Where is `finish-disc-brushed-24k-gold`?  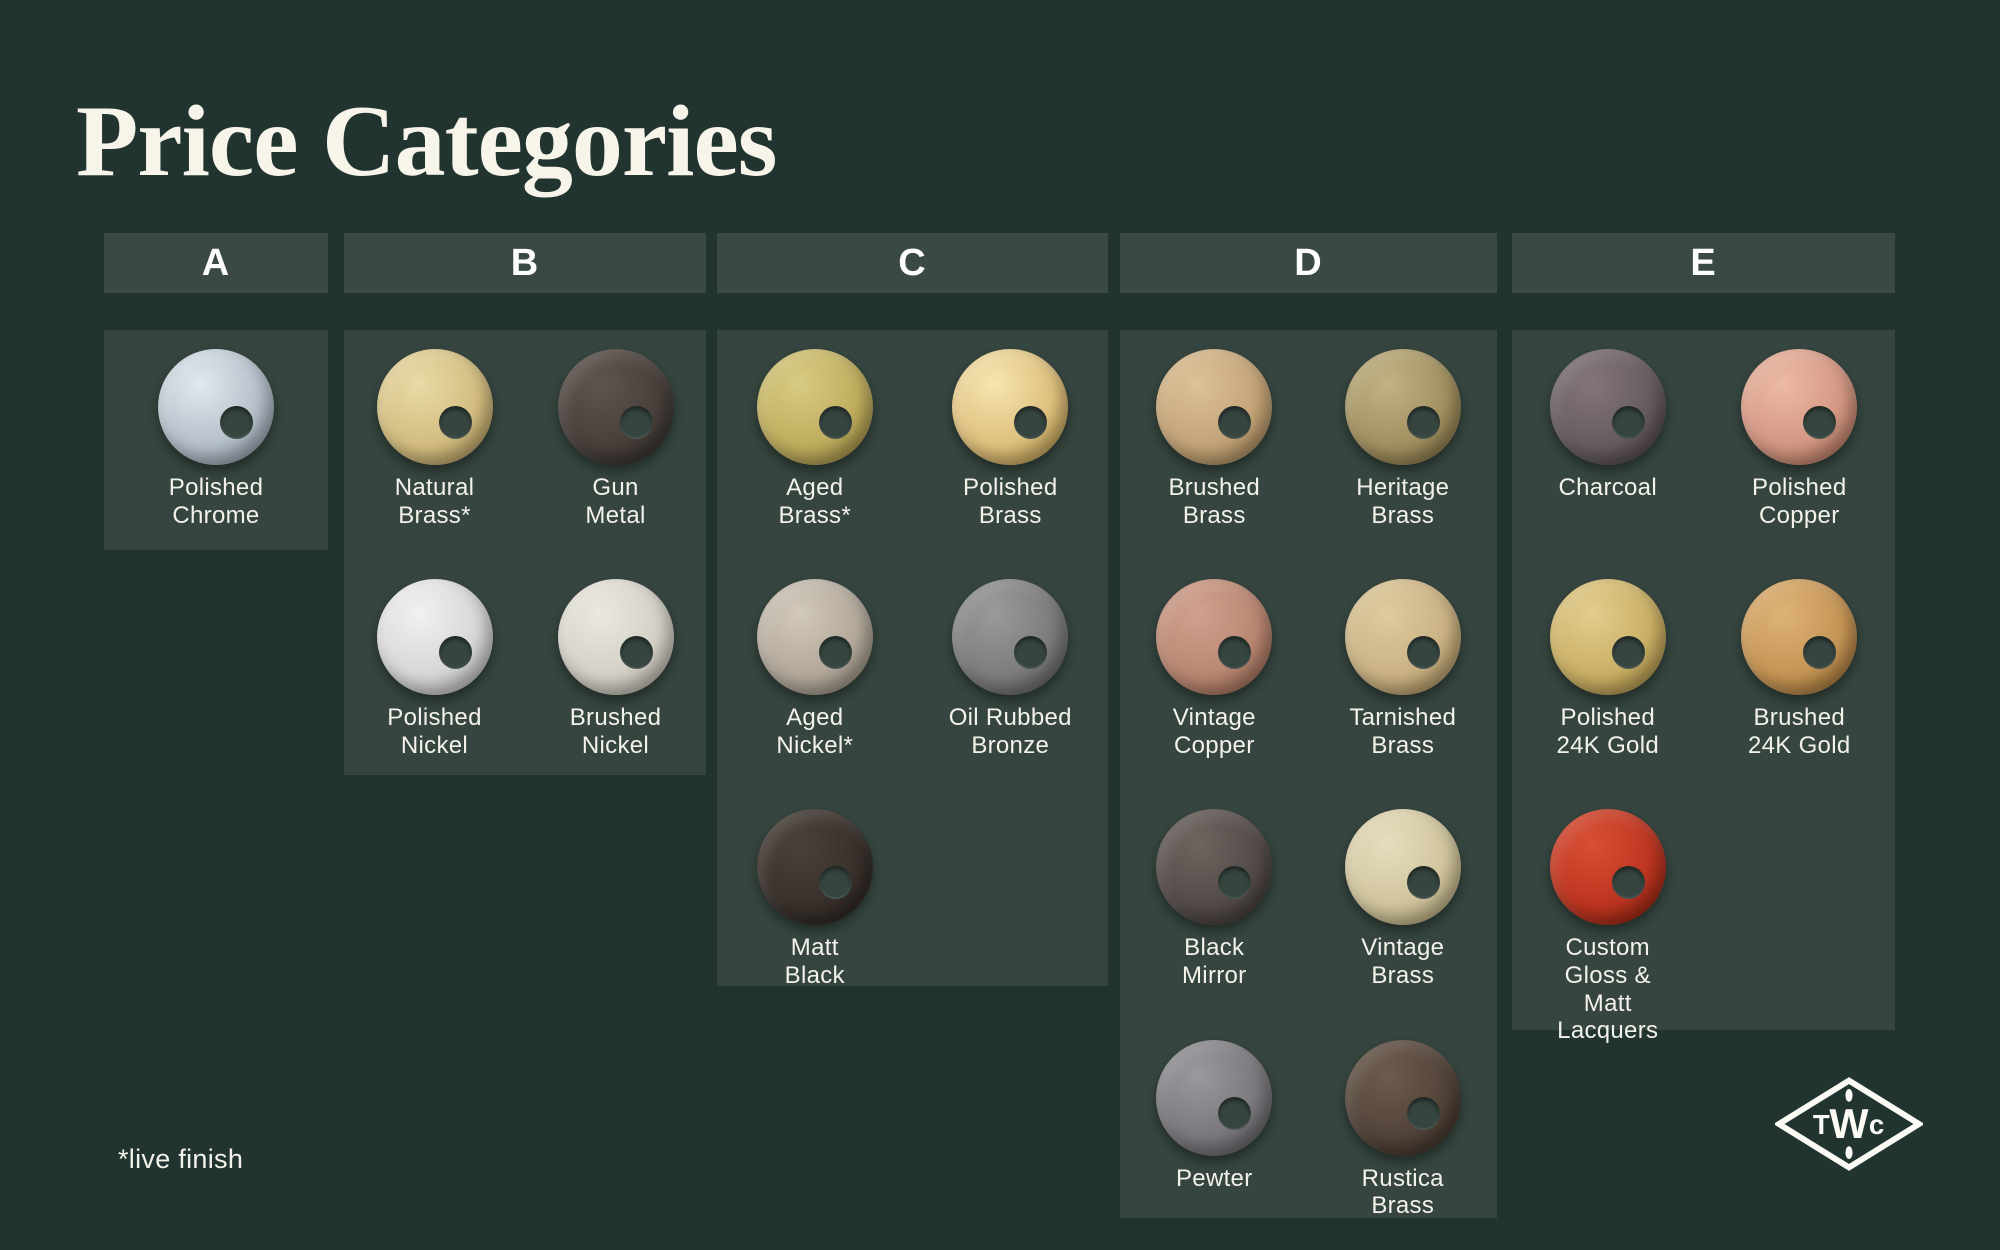 finish-disc-brushed-24k-gold is located at coordinates (1799, 637).